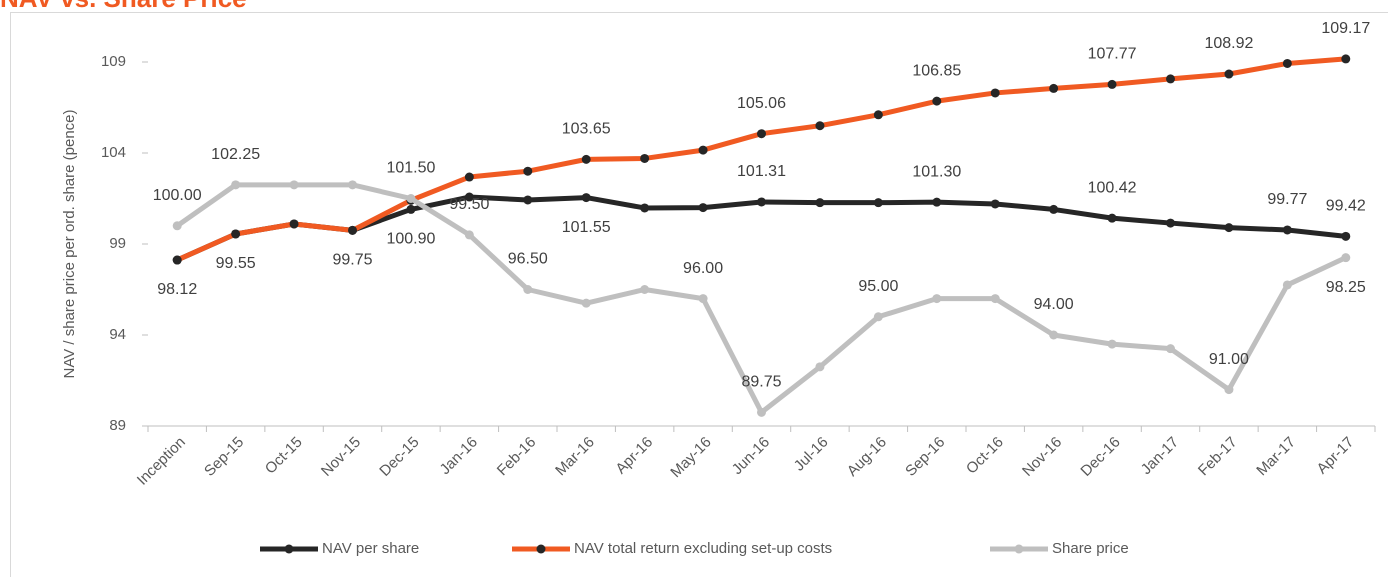 This screenshot has height=577, width=1388. What do you see at coordinates (370, 548) in the screenshot?
I see `legend-label: NAV per share` at bounding box center [370, 548].